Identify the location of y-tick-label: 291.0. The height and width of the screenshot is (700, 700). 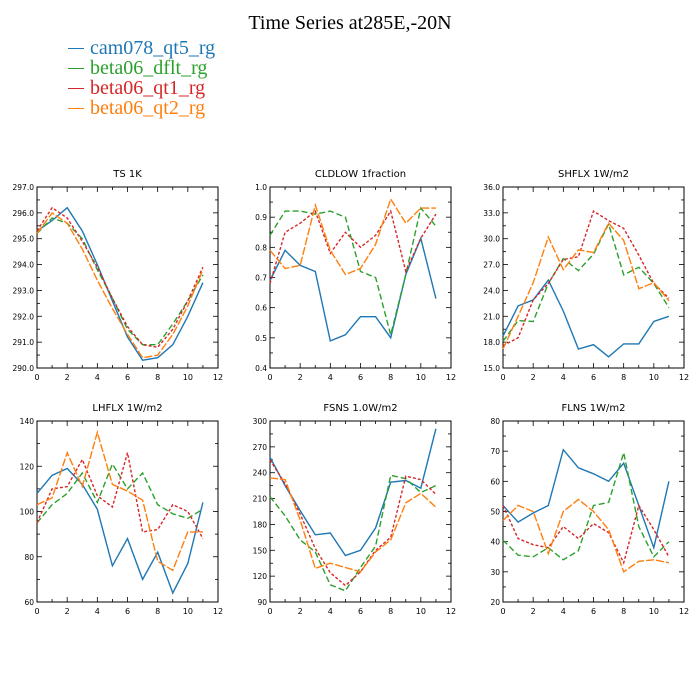
(24, 342).